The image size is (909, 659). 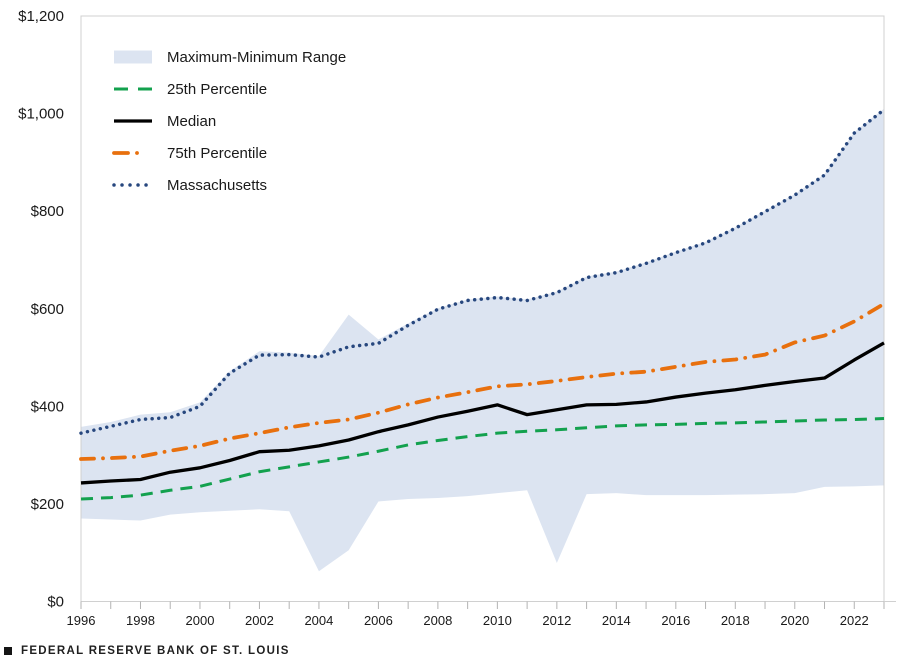 I want to click on legend-swatch-dashed-line, so click(x=135, y=89).